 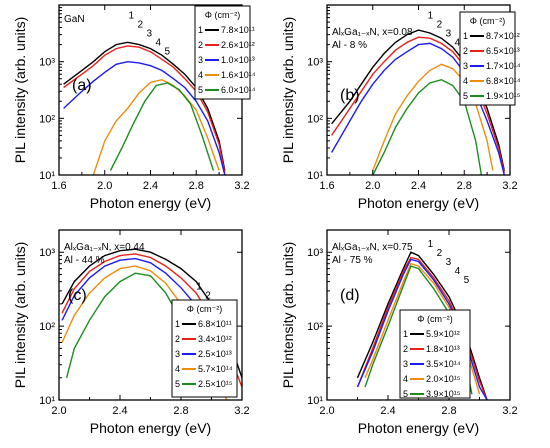 What do you see at coordinates (350, 295) in the screenshot?
I see `panel-label: (d)` at bounding box center [350, 295].